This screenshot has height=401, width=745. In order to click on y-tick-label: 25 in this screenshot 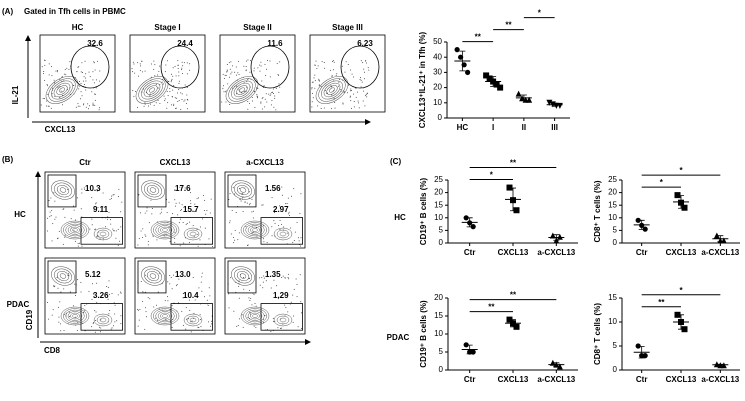, I will do `click(438, 179)`.